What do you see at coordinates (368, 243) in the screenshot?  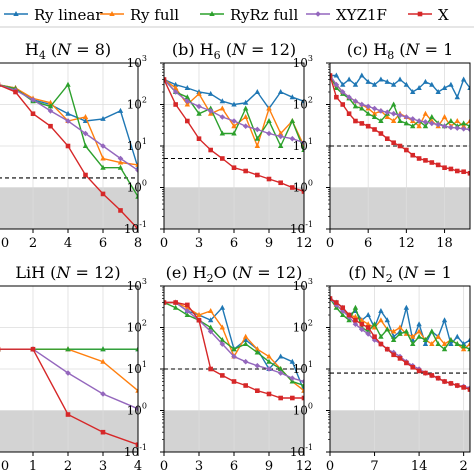 I see `x-tick-label: 6` at bounding box center [368, 243].